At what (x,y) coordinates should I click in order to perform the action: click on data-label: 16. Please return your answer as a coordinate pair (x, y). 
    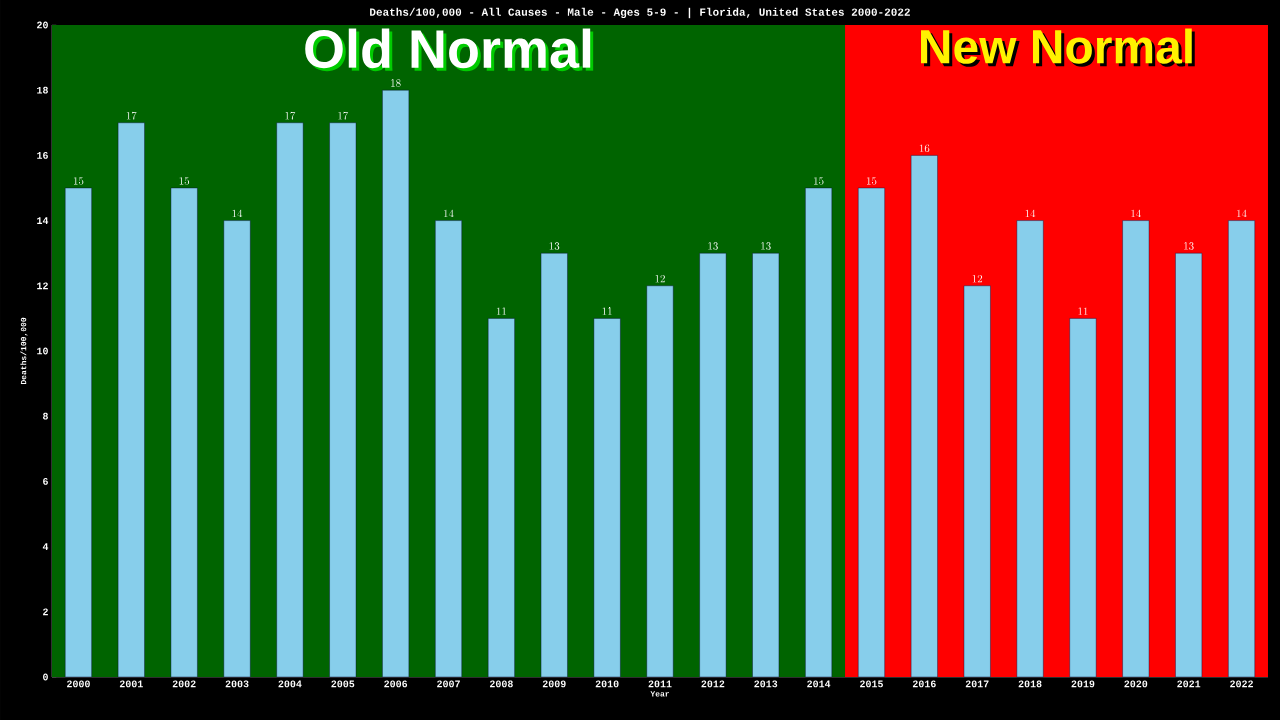
    Looking at the image, I should click on (924, 148).